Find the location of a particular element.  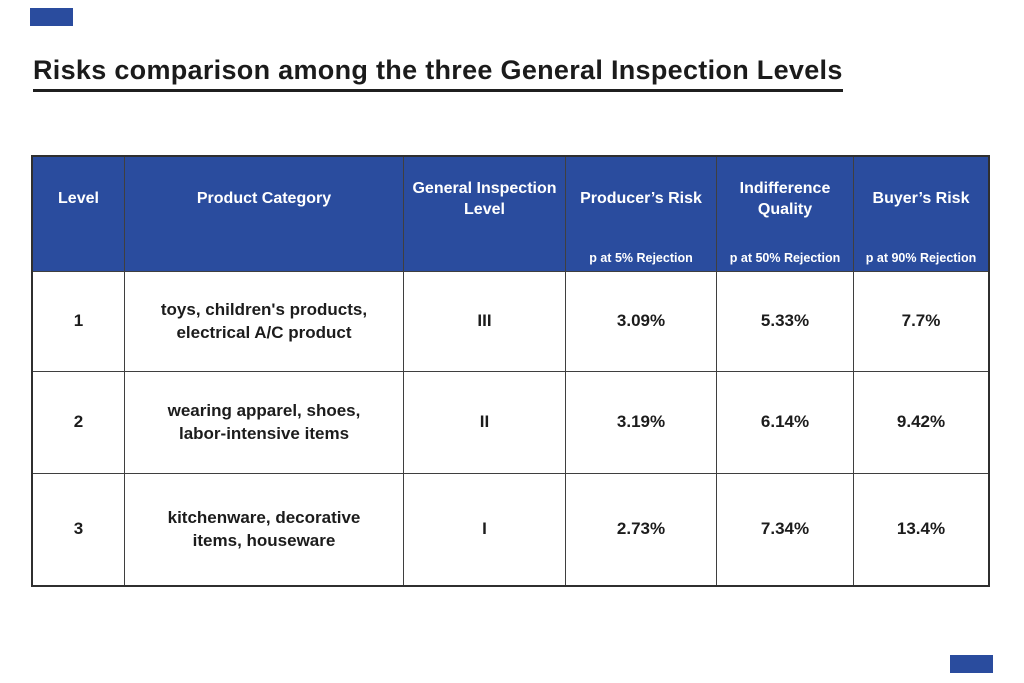

cell-value: 6.14% is located at coordinates (785, 422).